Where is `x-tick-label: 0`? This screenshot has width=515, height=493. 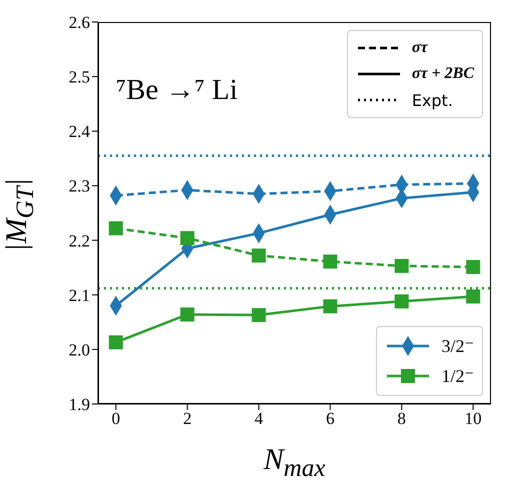 x-tick-label: 0 is located at coordinates (116, 418).